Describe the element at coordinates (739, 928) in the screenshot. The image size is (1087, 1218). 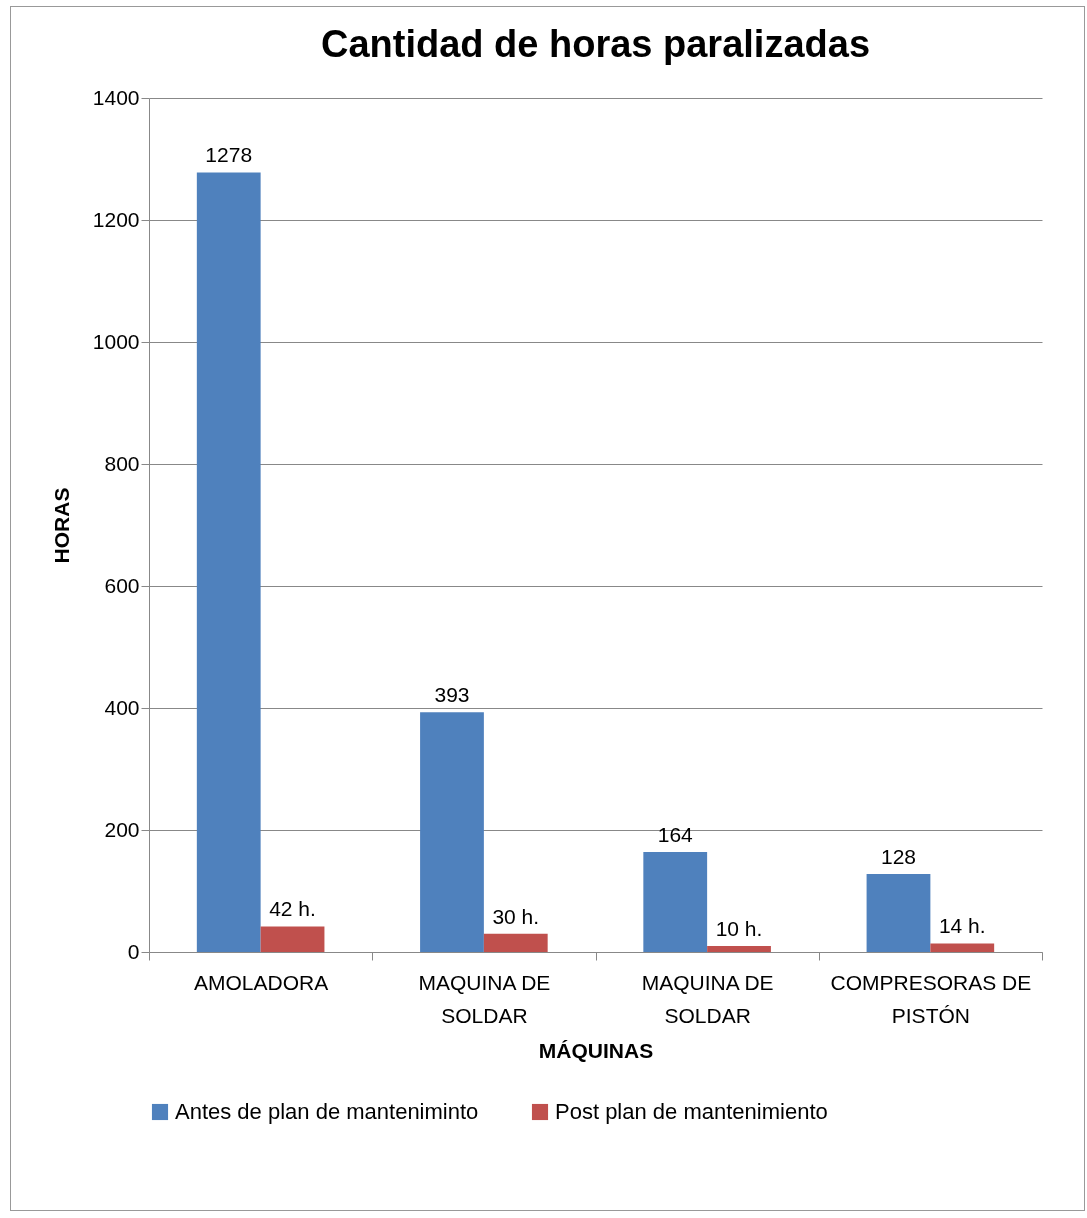
I see `data-label: 10 h.` at that location.